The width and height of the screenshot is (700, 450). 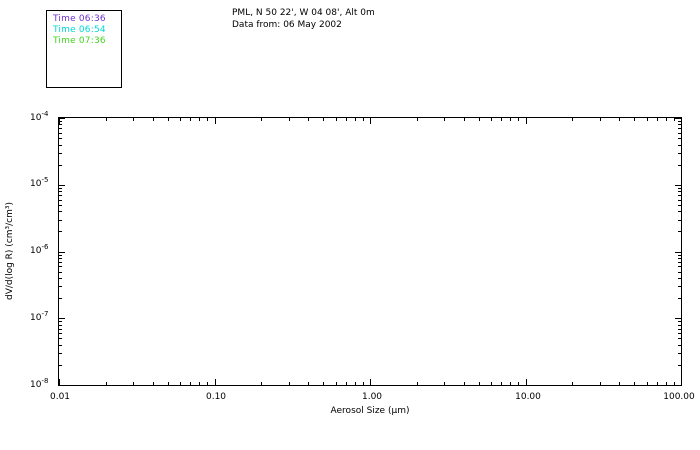 What do you see at coordinates (372, 397) in the screenshot?
I see `xtick-label-2: 1.00` at bounding box center [372, 397].